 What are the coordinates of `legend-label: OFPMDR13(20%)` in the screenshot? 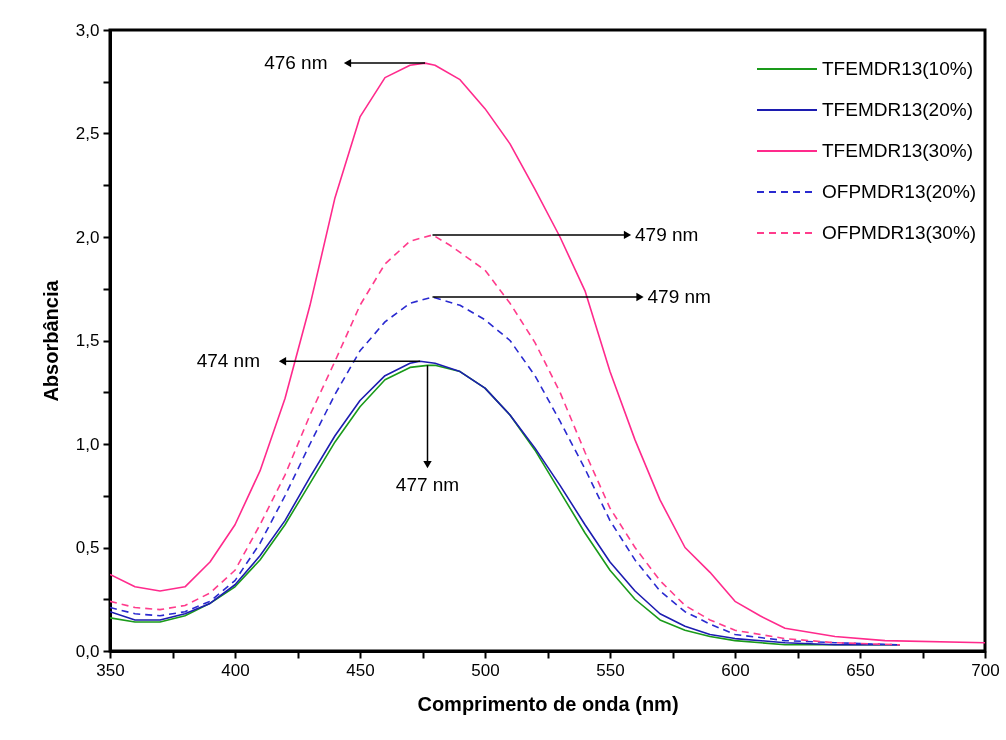 It's located at (899, 191).